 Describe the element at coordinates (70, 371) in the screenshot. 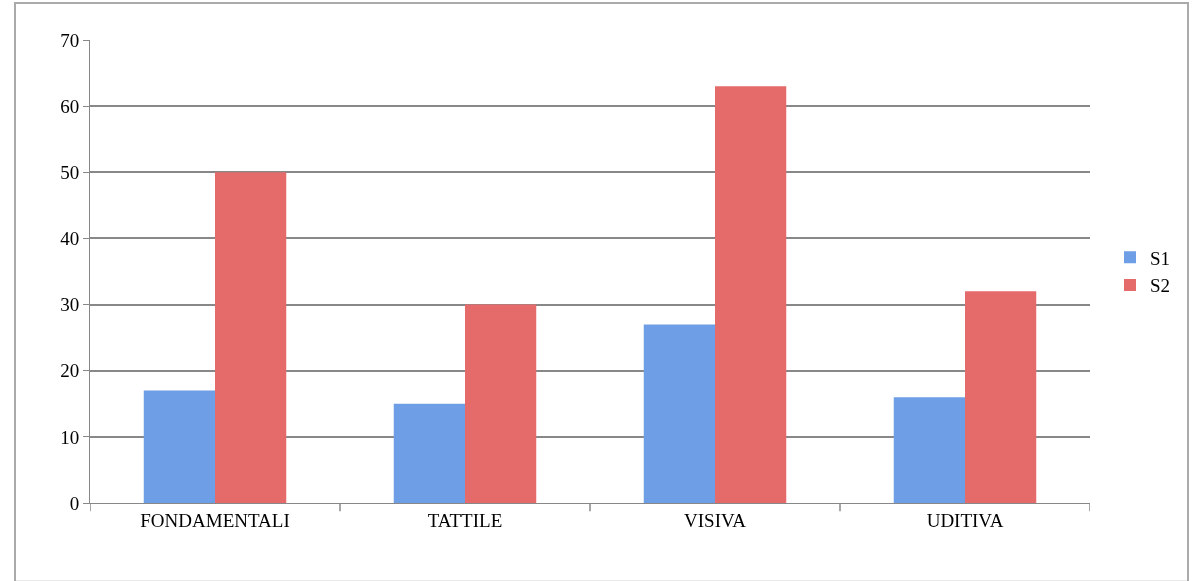

I see `y-tick-label: 20` at that location.